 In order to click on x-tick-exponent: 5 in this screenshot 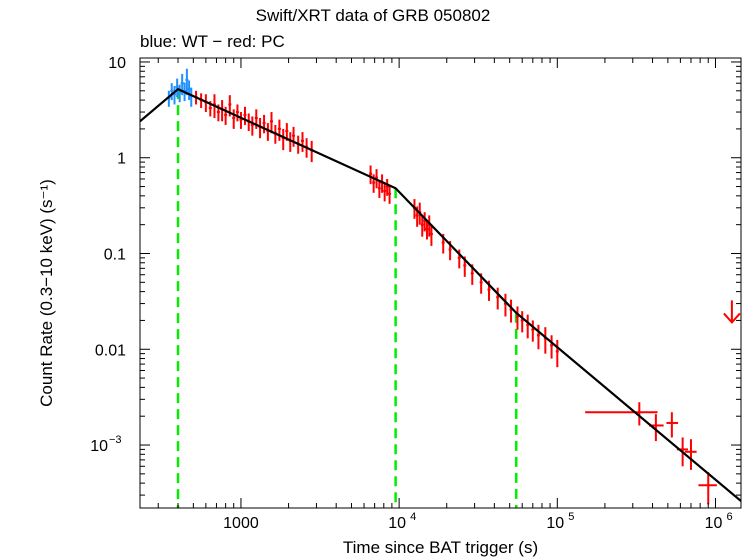, I will do `click(571, 517)`.